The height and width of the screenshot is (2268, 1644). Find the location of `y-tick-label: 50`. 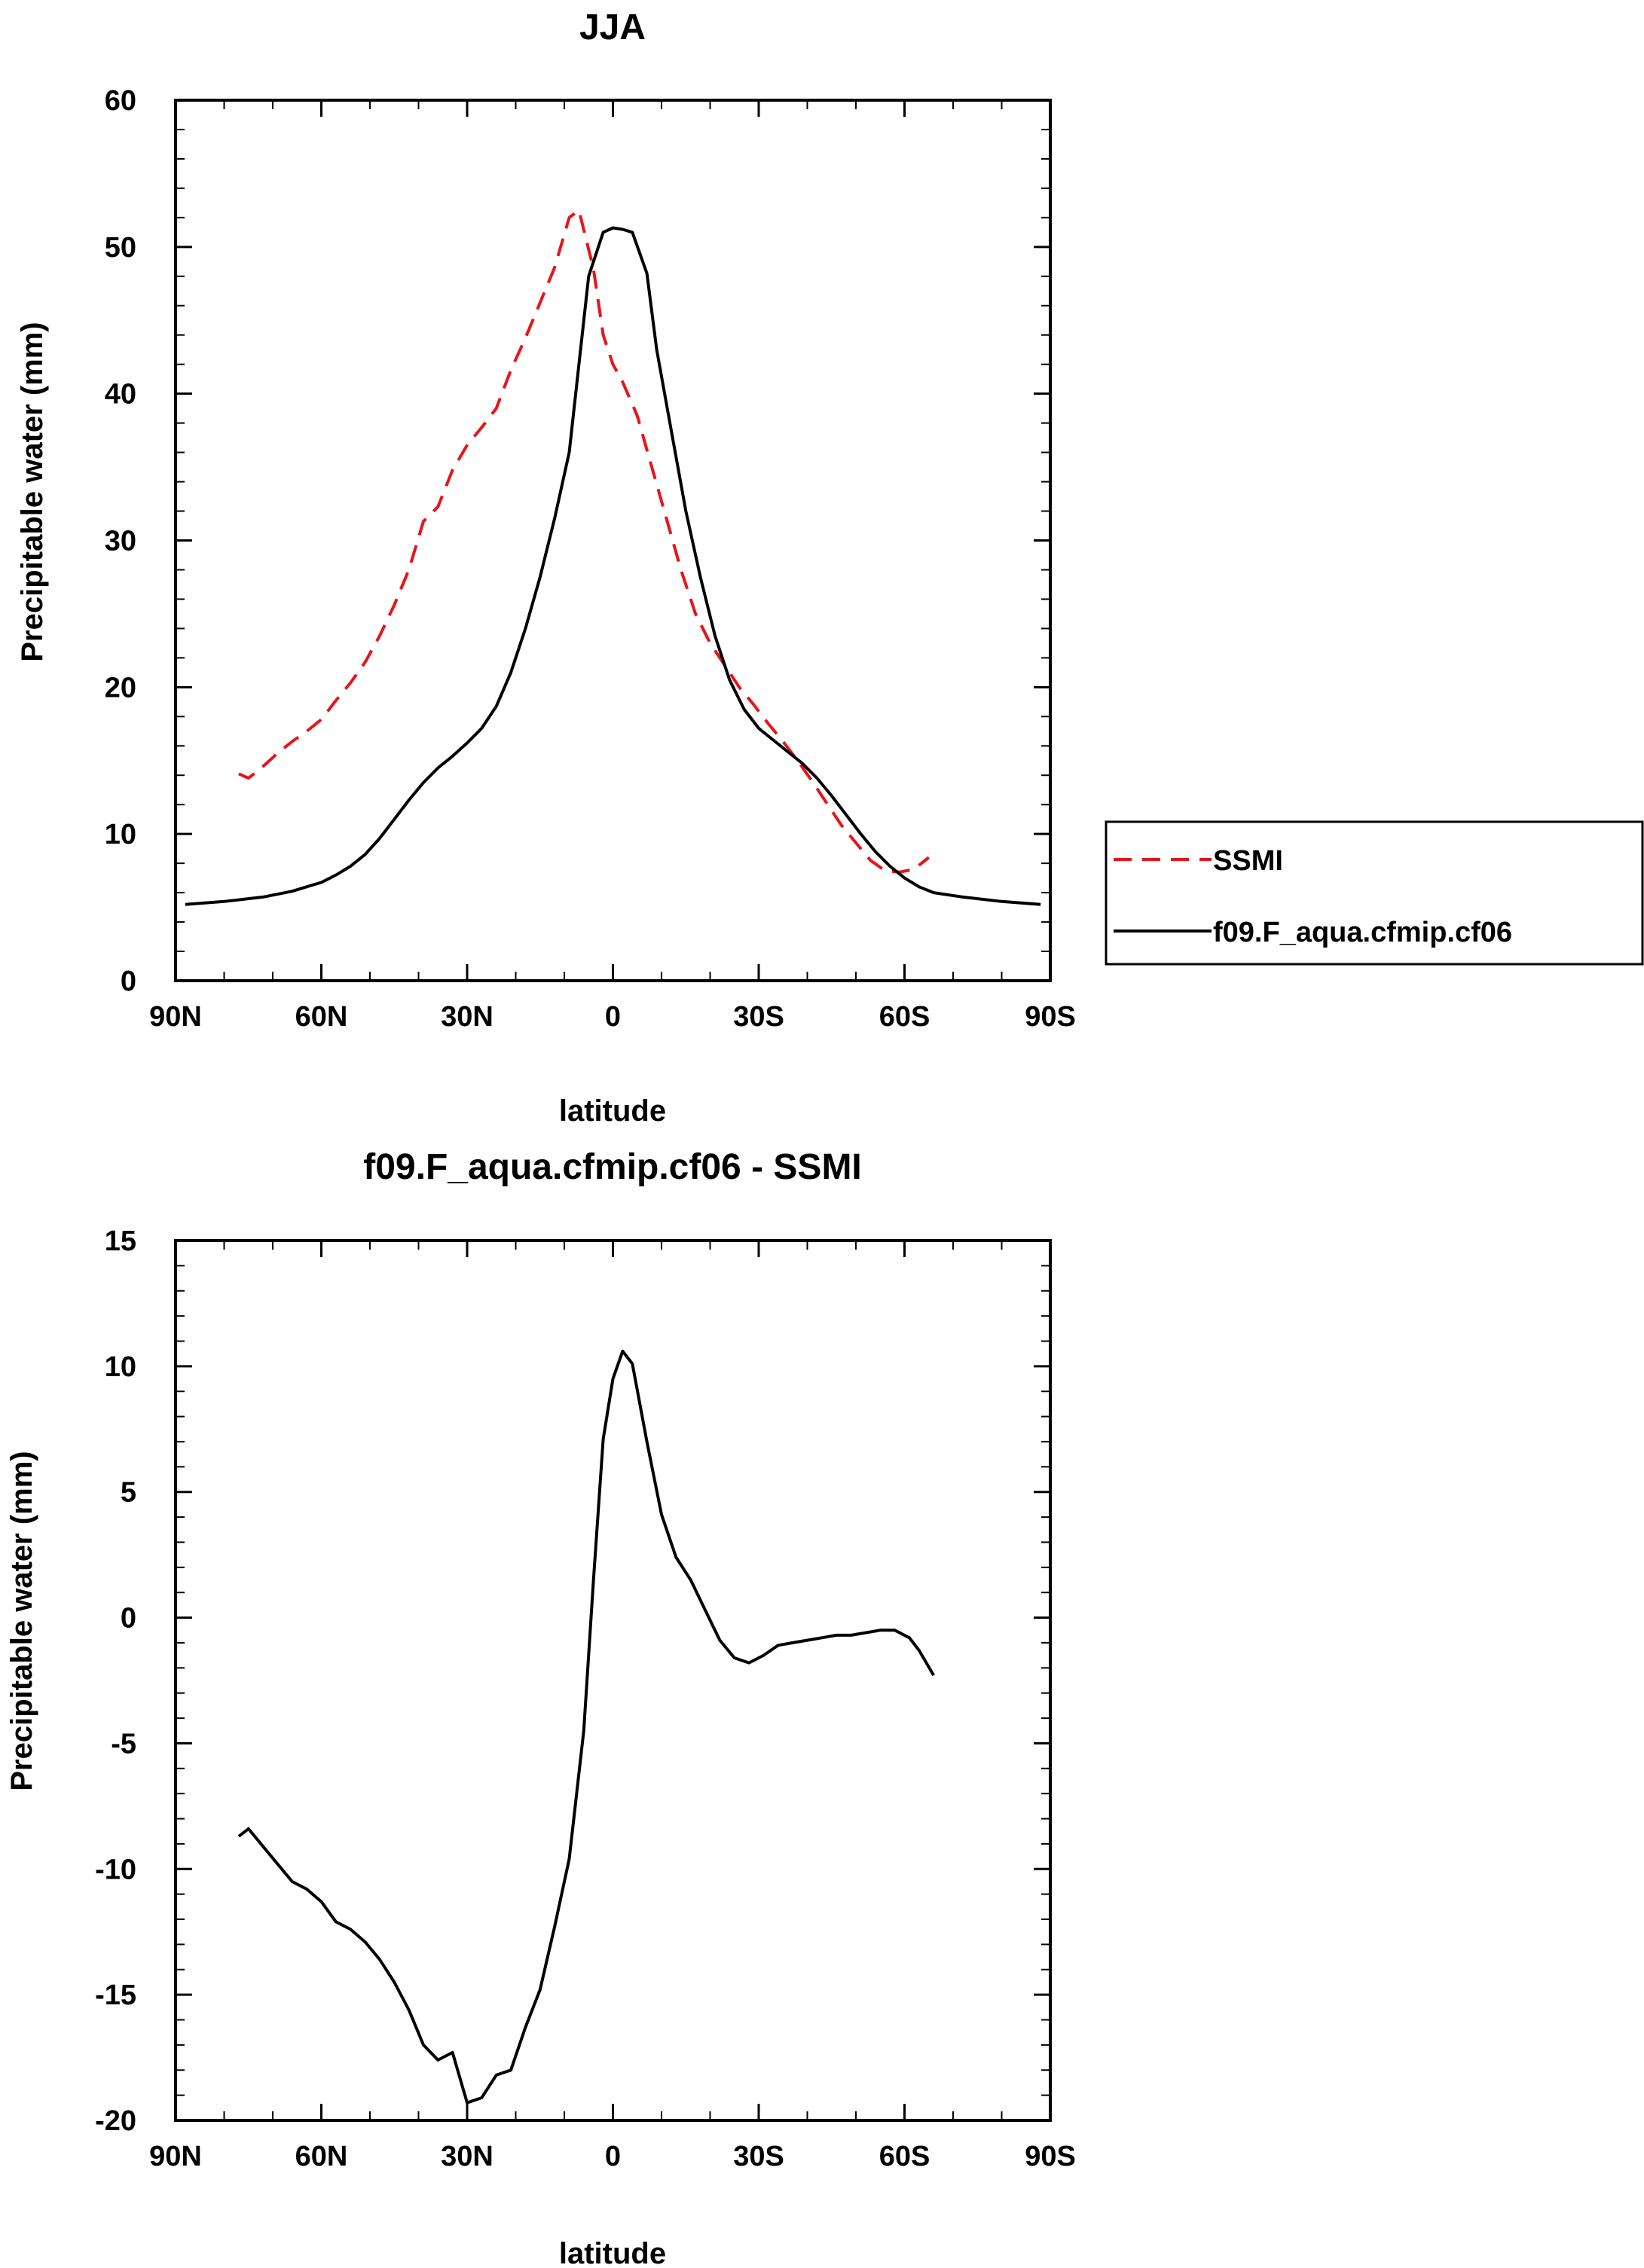

y-tick-label: 50 is located at coordinates (121, 248).